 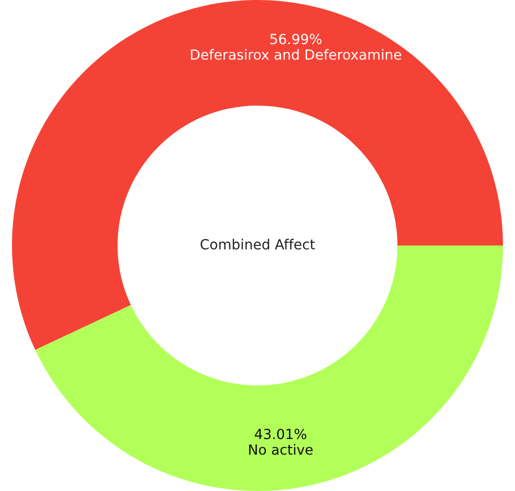 What do you see at coordinates (296, 39) in the screenshot?
I see `data-label: 56.99%` at bounding box center [296, 39].